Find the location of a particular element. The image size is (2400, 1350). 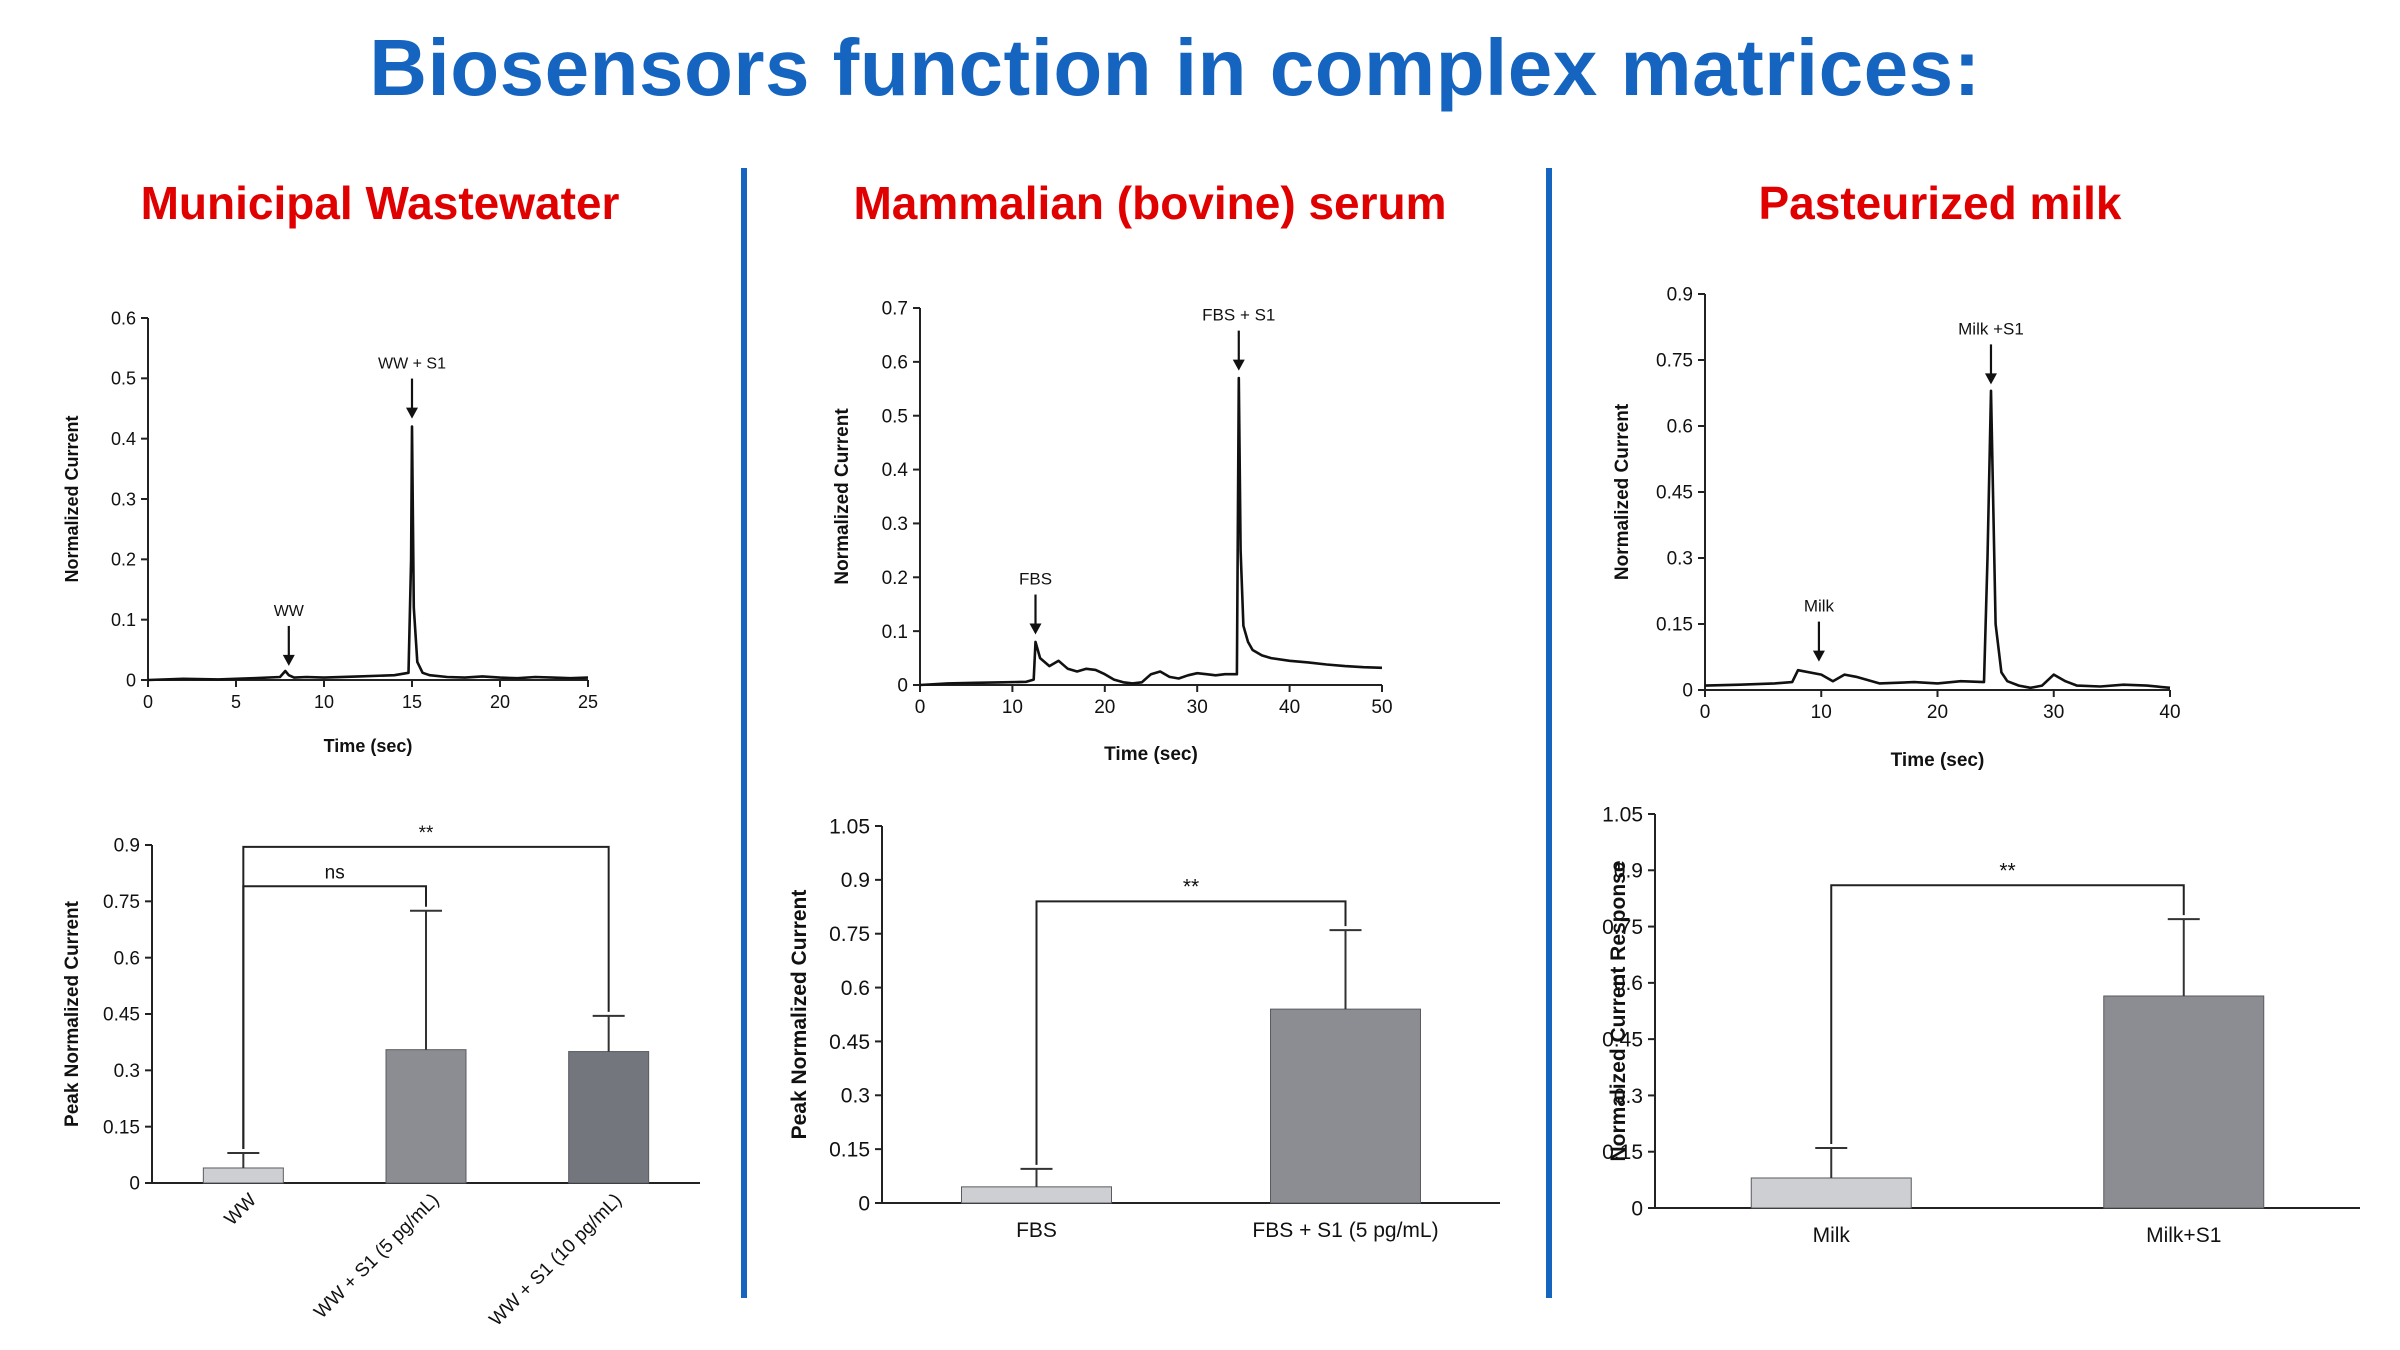

x-tick-label: 25 is located at coordinates (588, 702).